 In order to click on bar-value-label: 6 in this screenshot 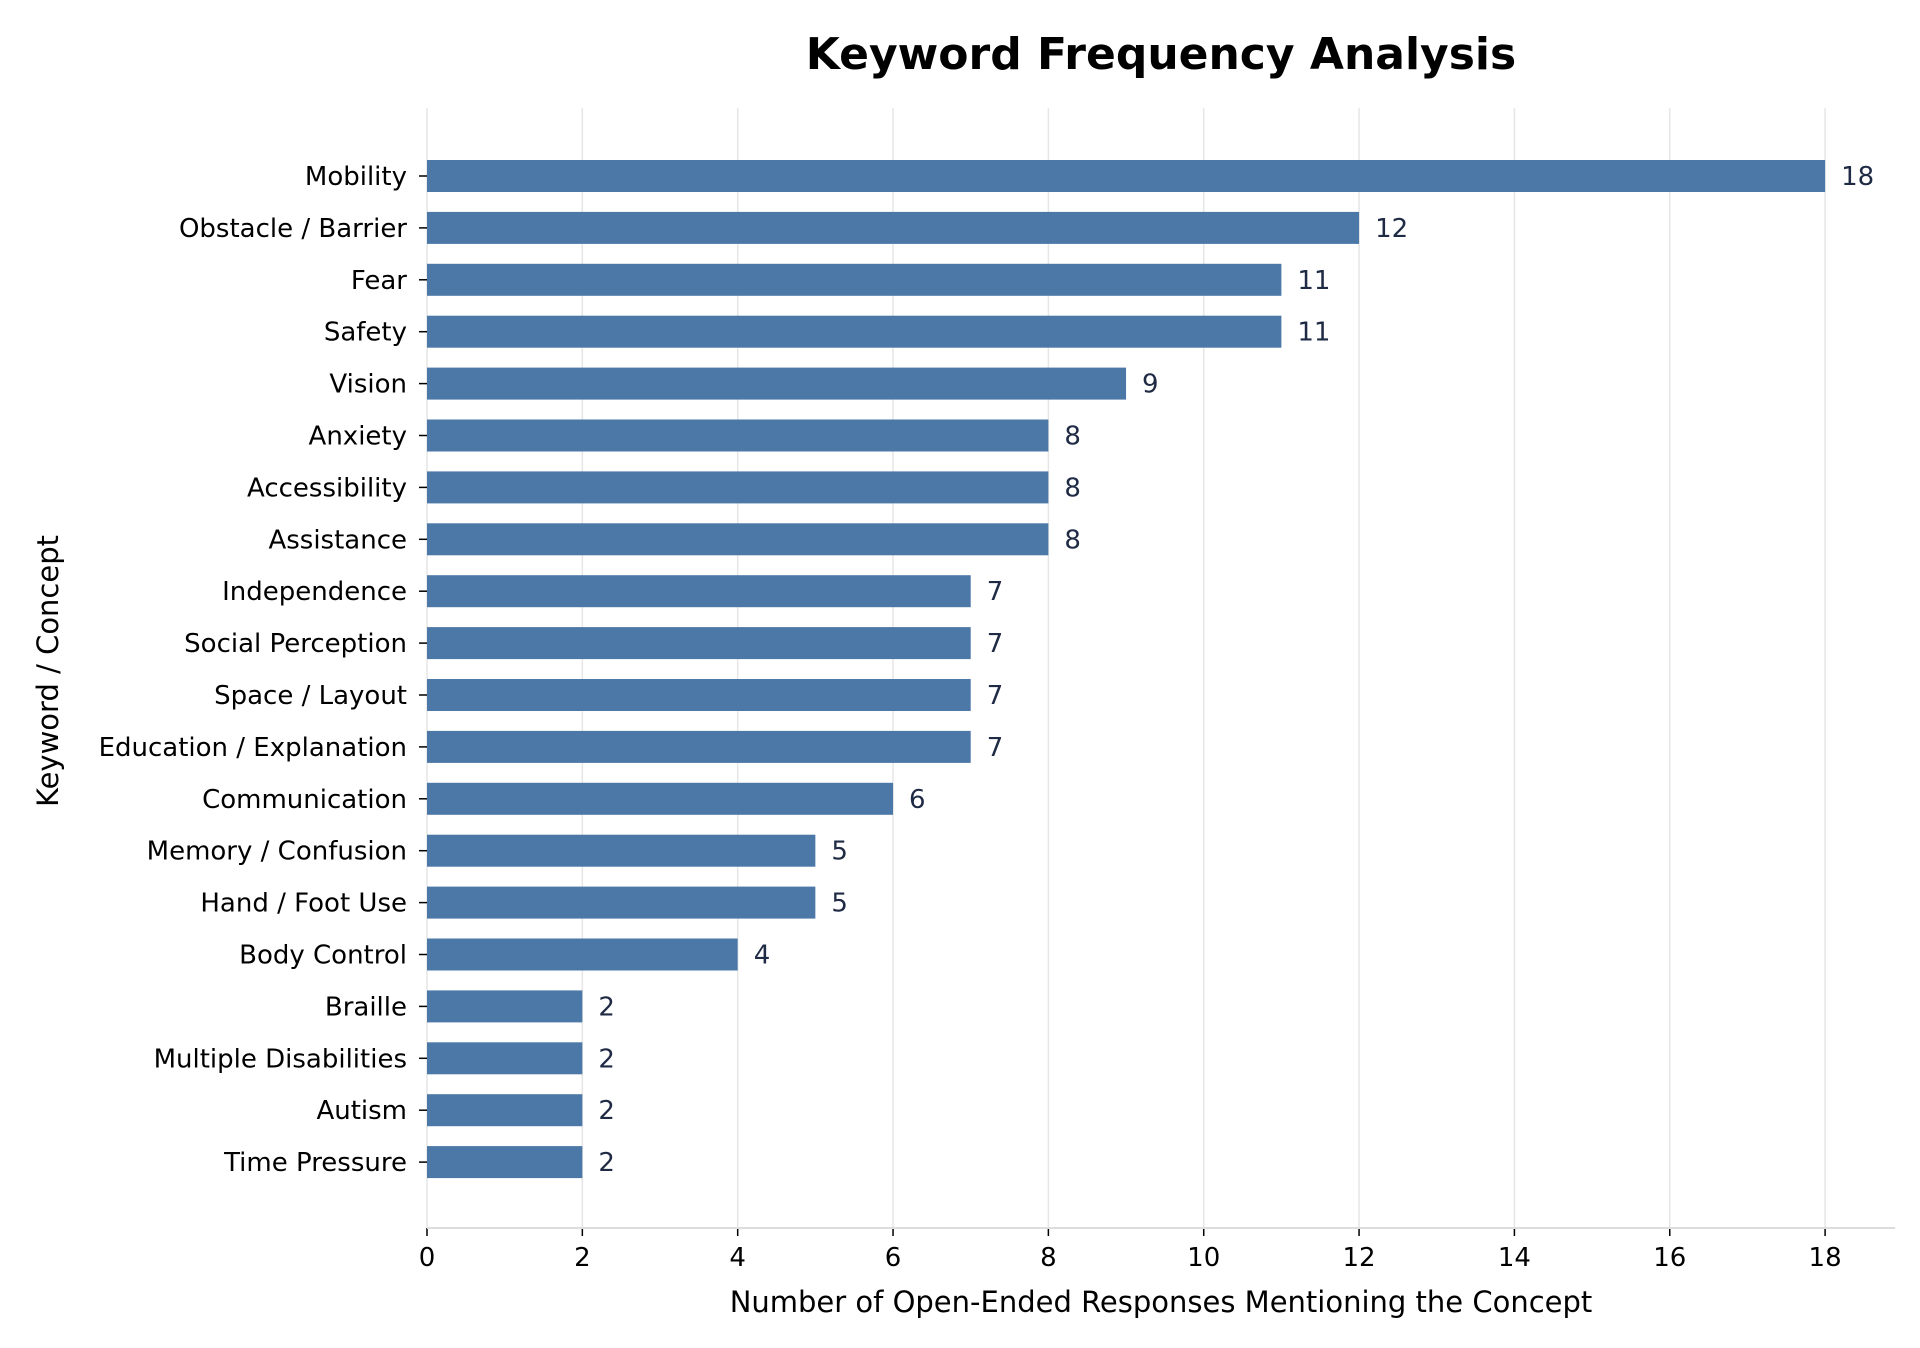, I will do `click(917, 800)`.